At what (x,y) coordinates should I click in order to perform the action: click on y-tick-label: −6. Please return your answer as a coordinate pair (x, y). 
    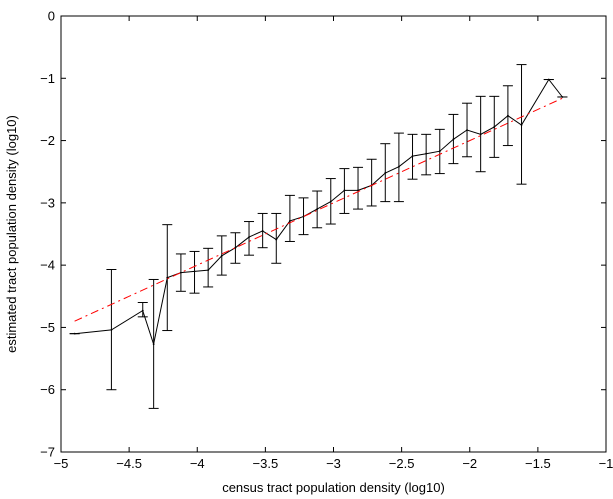
    Looking at the image, I should click on (47, 389).